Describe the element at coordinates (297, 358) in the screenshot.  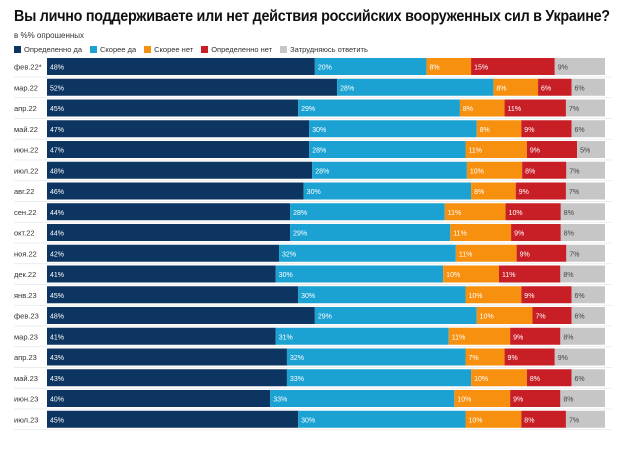
I see `data-label: 32%` at that location.